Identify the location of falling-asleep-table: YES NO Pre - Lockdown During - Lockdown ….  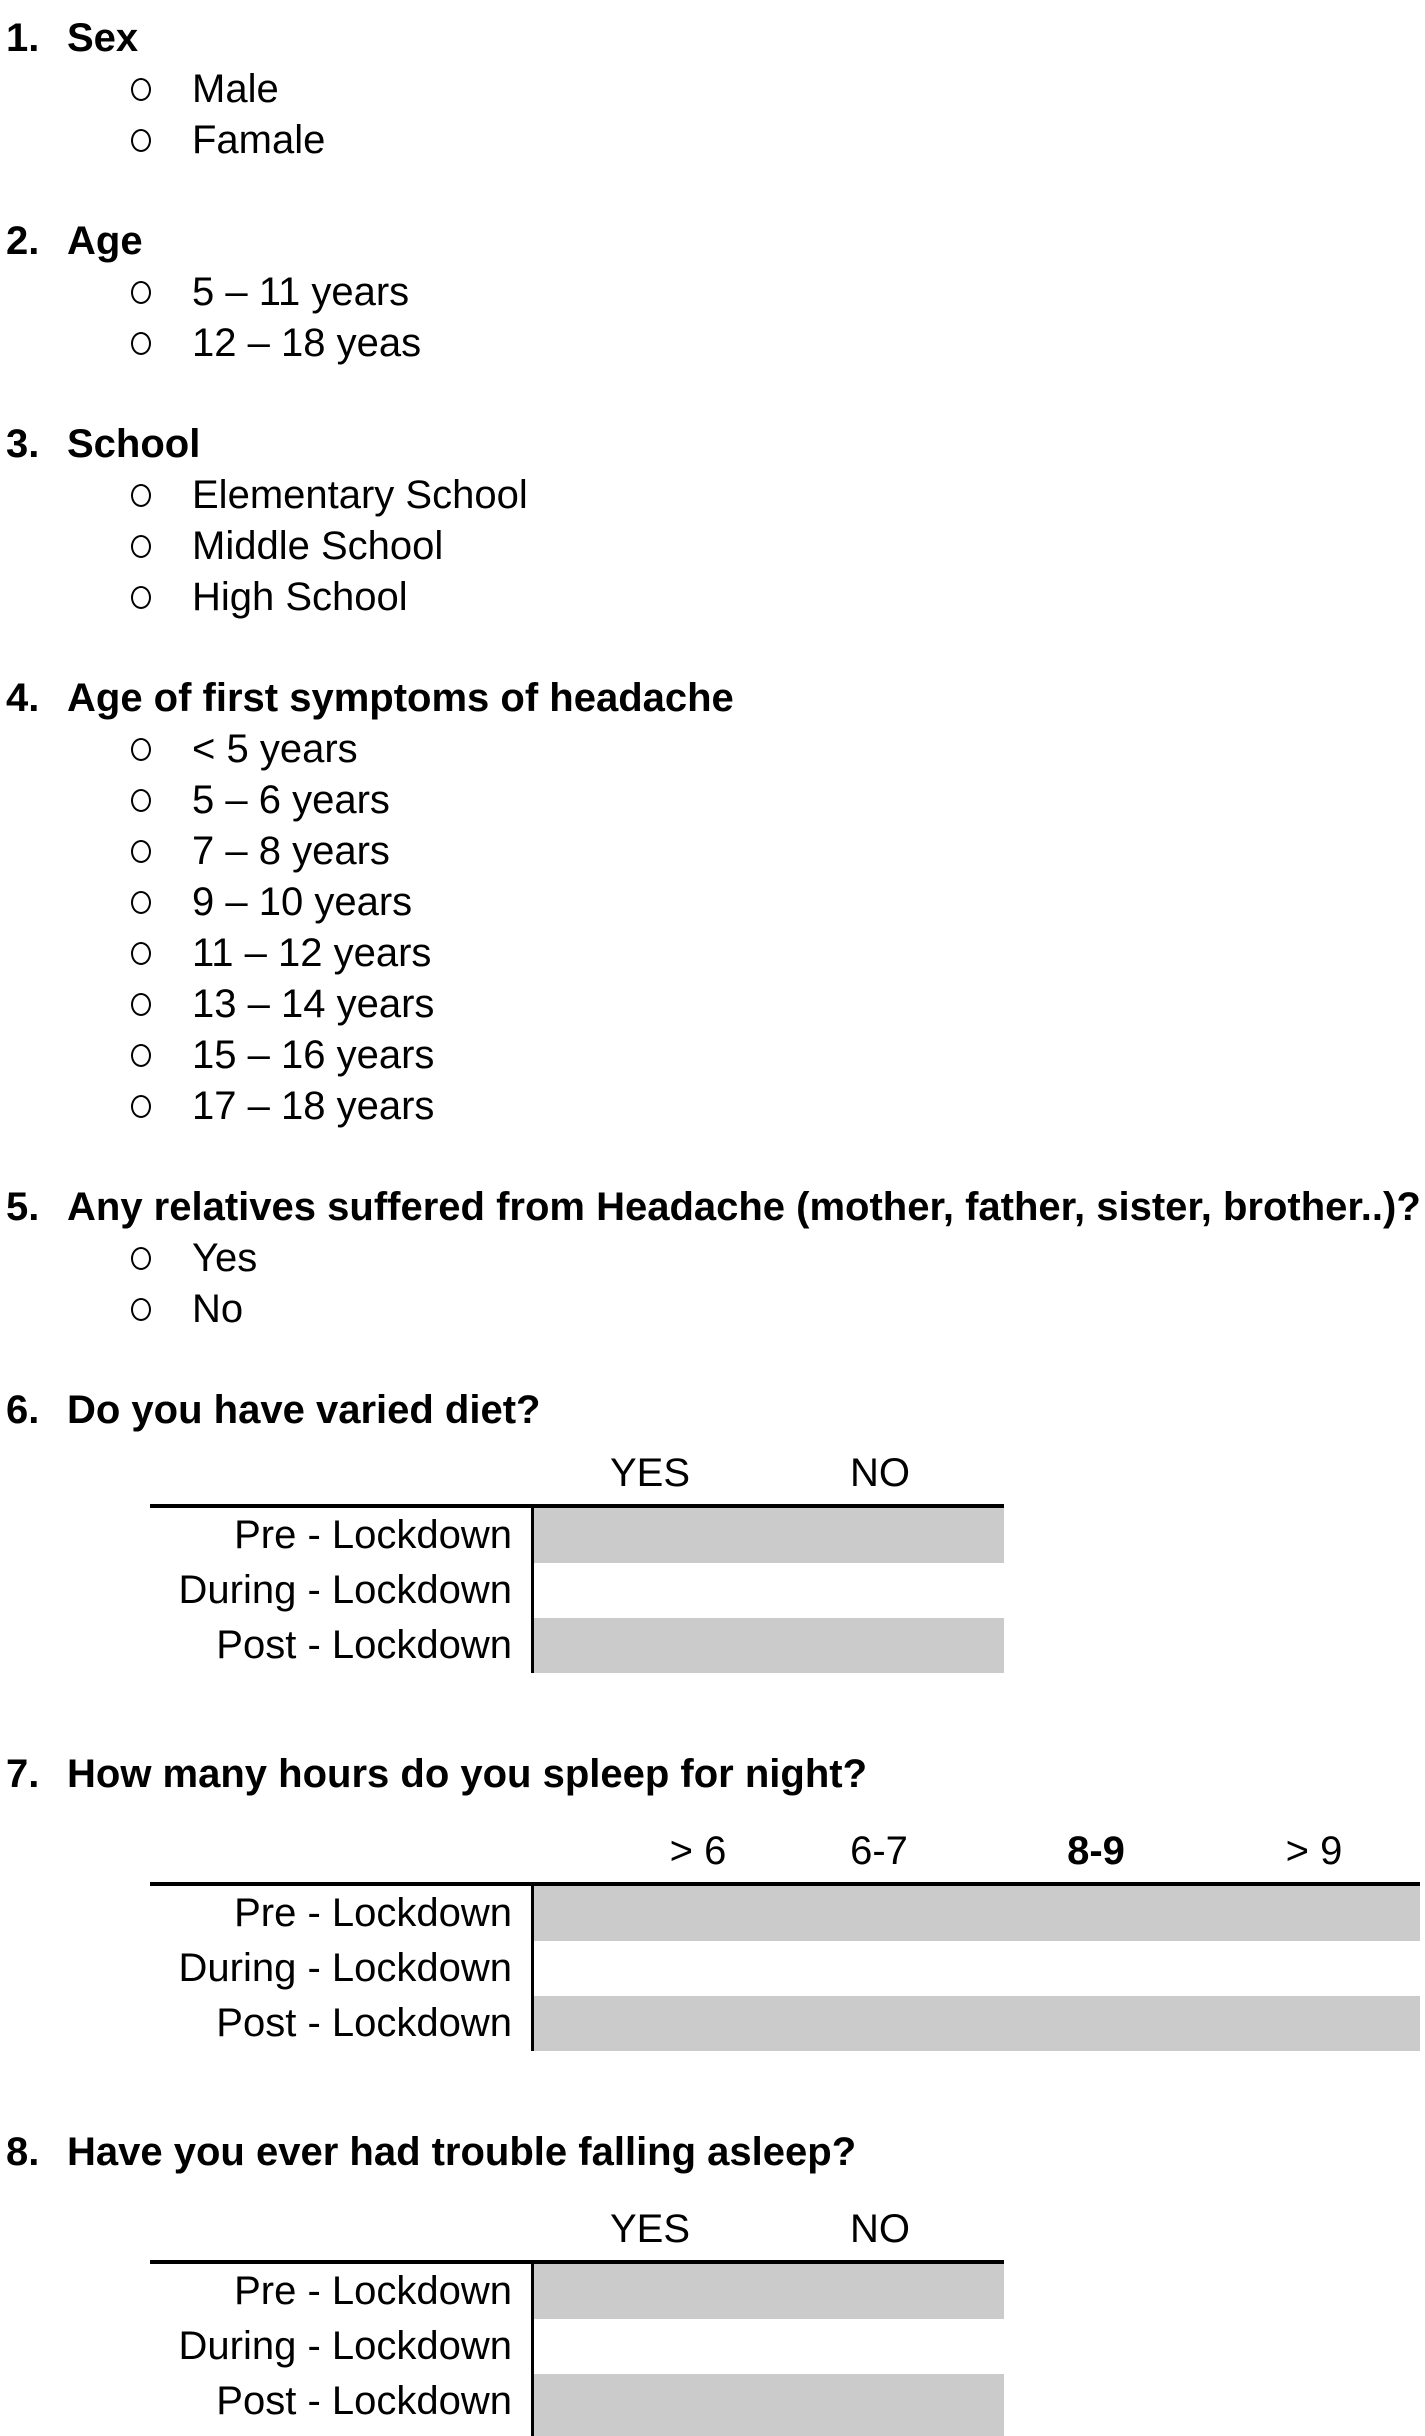
(577, 2314).